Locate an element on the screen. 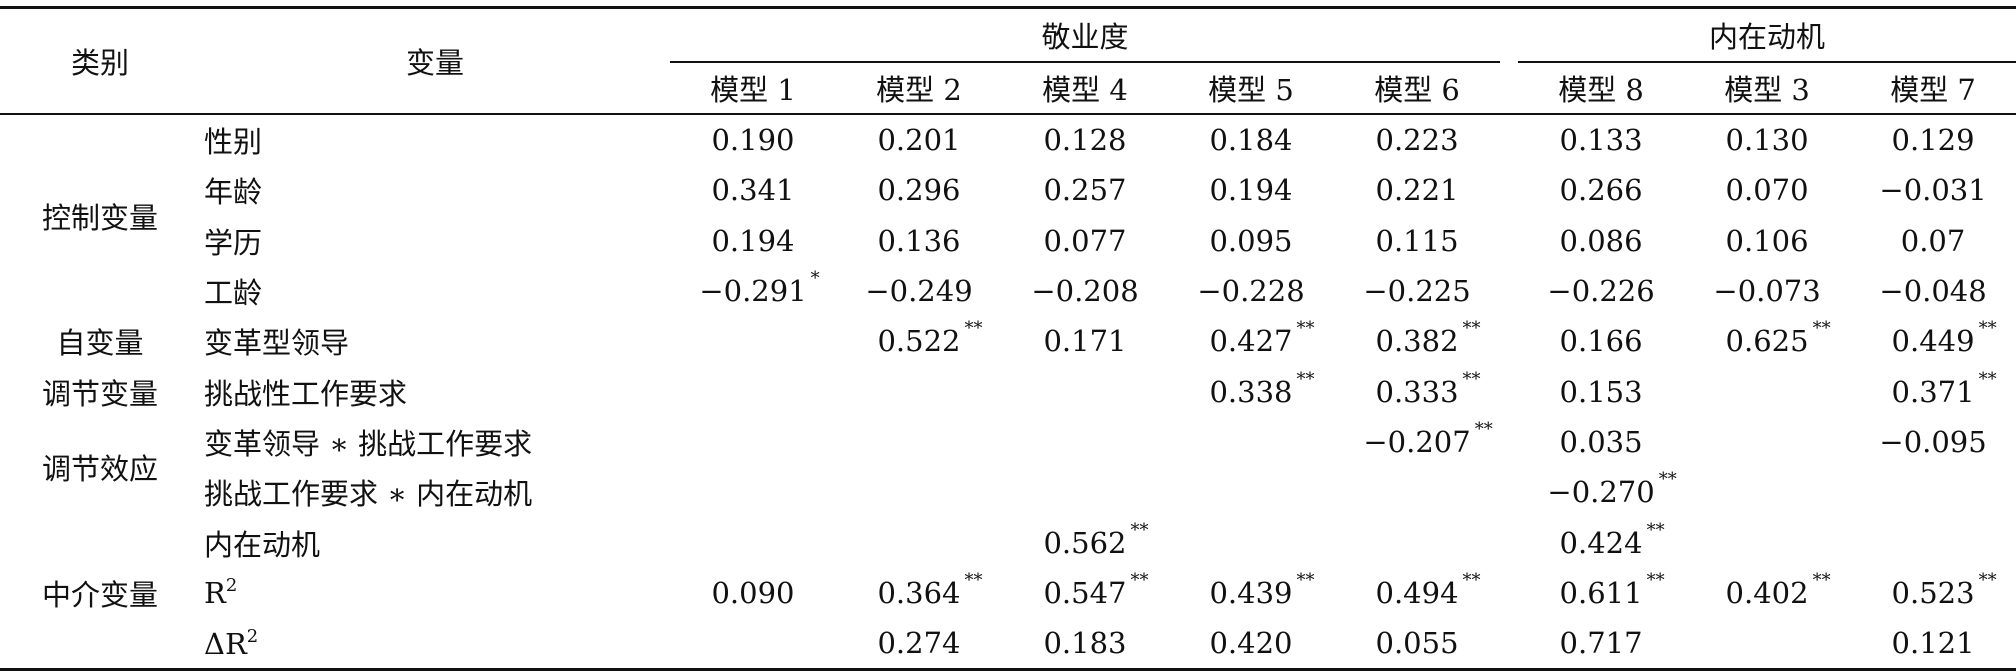 The height and width of the screenshot is (672, 2016). value-cell: 0.184 is located at coordinates (1251, 139).